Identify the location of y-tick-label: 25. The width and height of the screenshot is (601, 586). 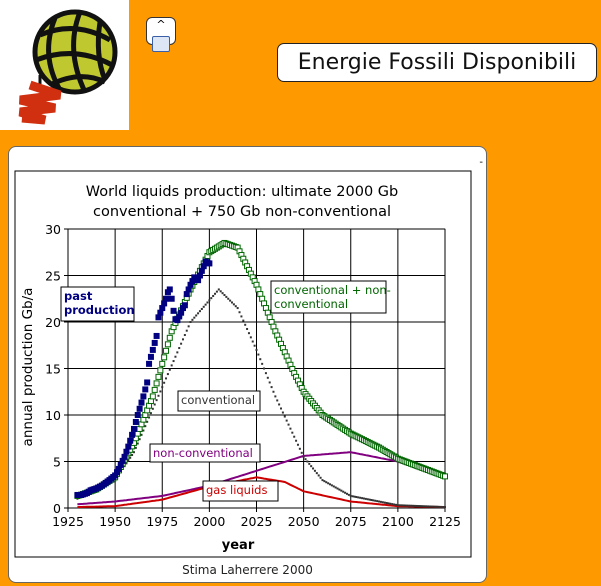
(53, 276).